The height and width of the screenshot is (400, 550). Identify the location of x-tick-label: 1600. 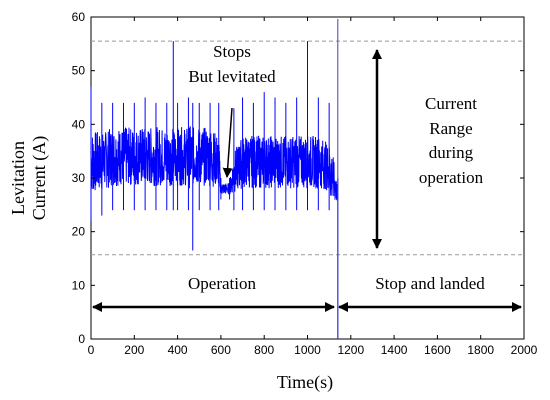
(437, 350).